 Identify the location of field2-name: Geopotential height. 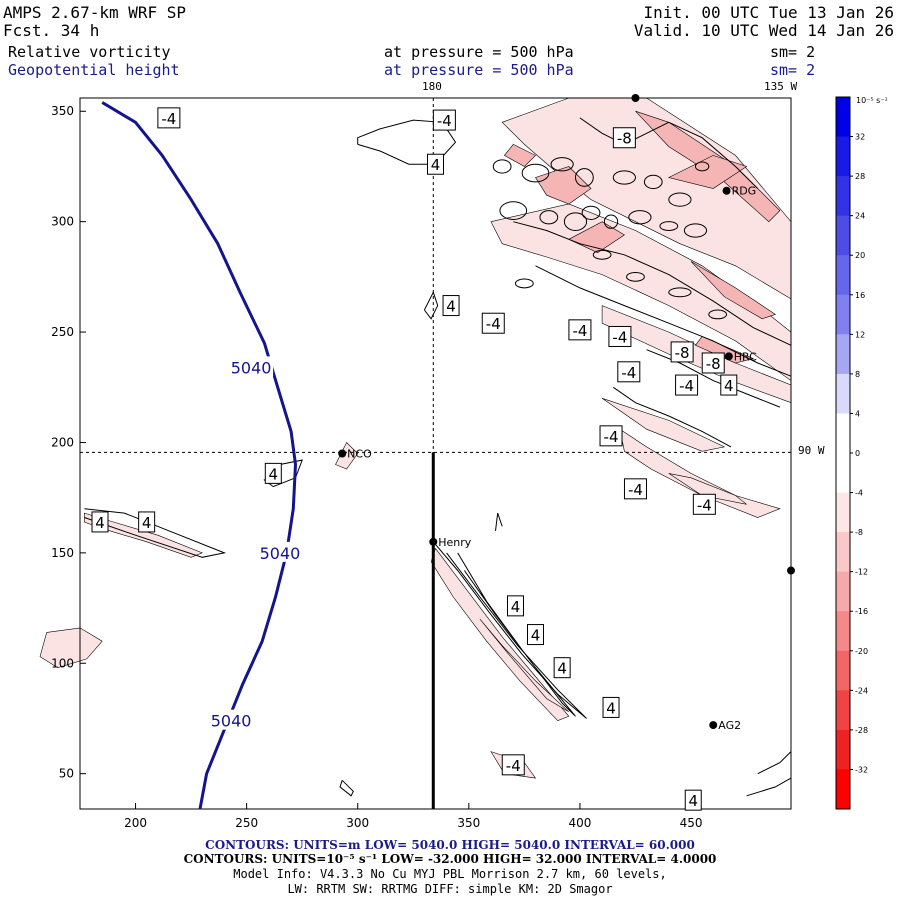
(94, 70).